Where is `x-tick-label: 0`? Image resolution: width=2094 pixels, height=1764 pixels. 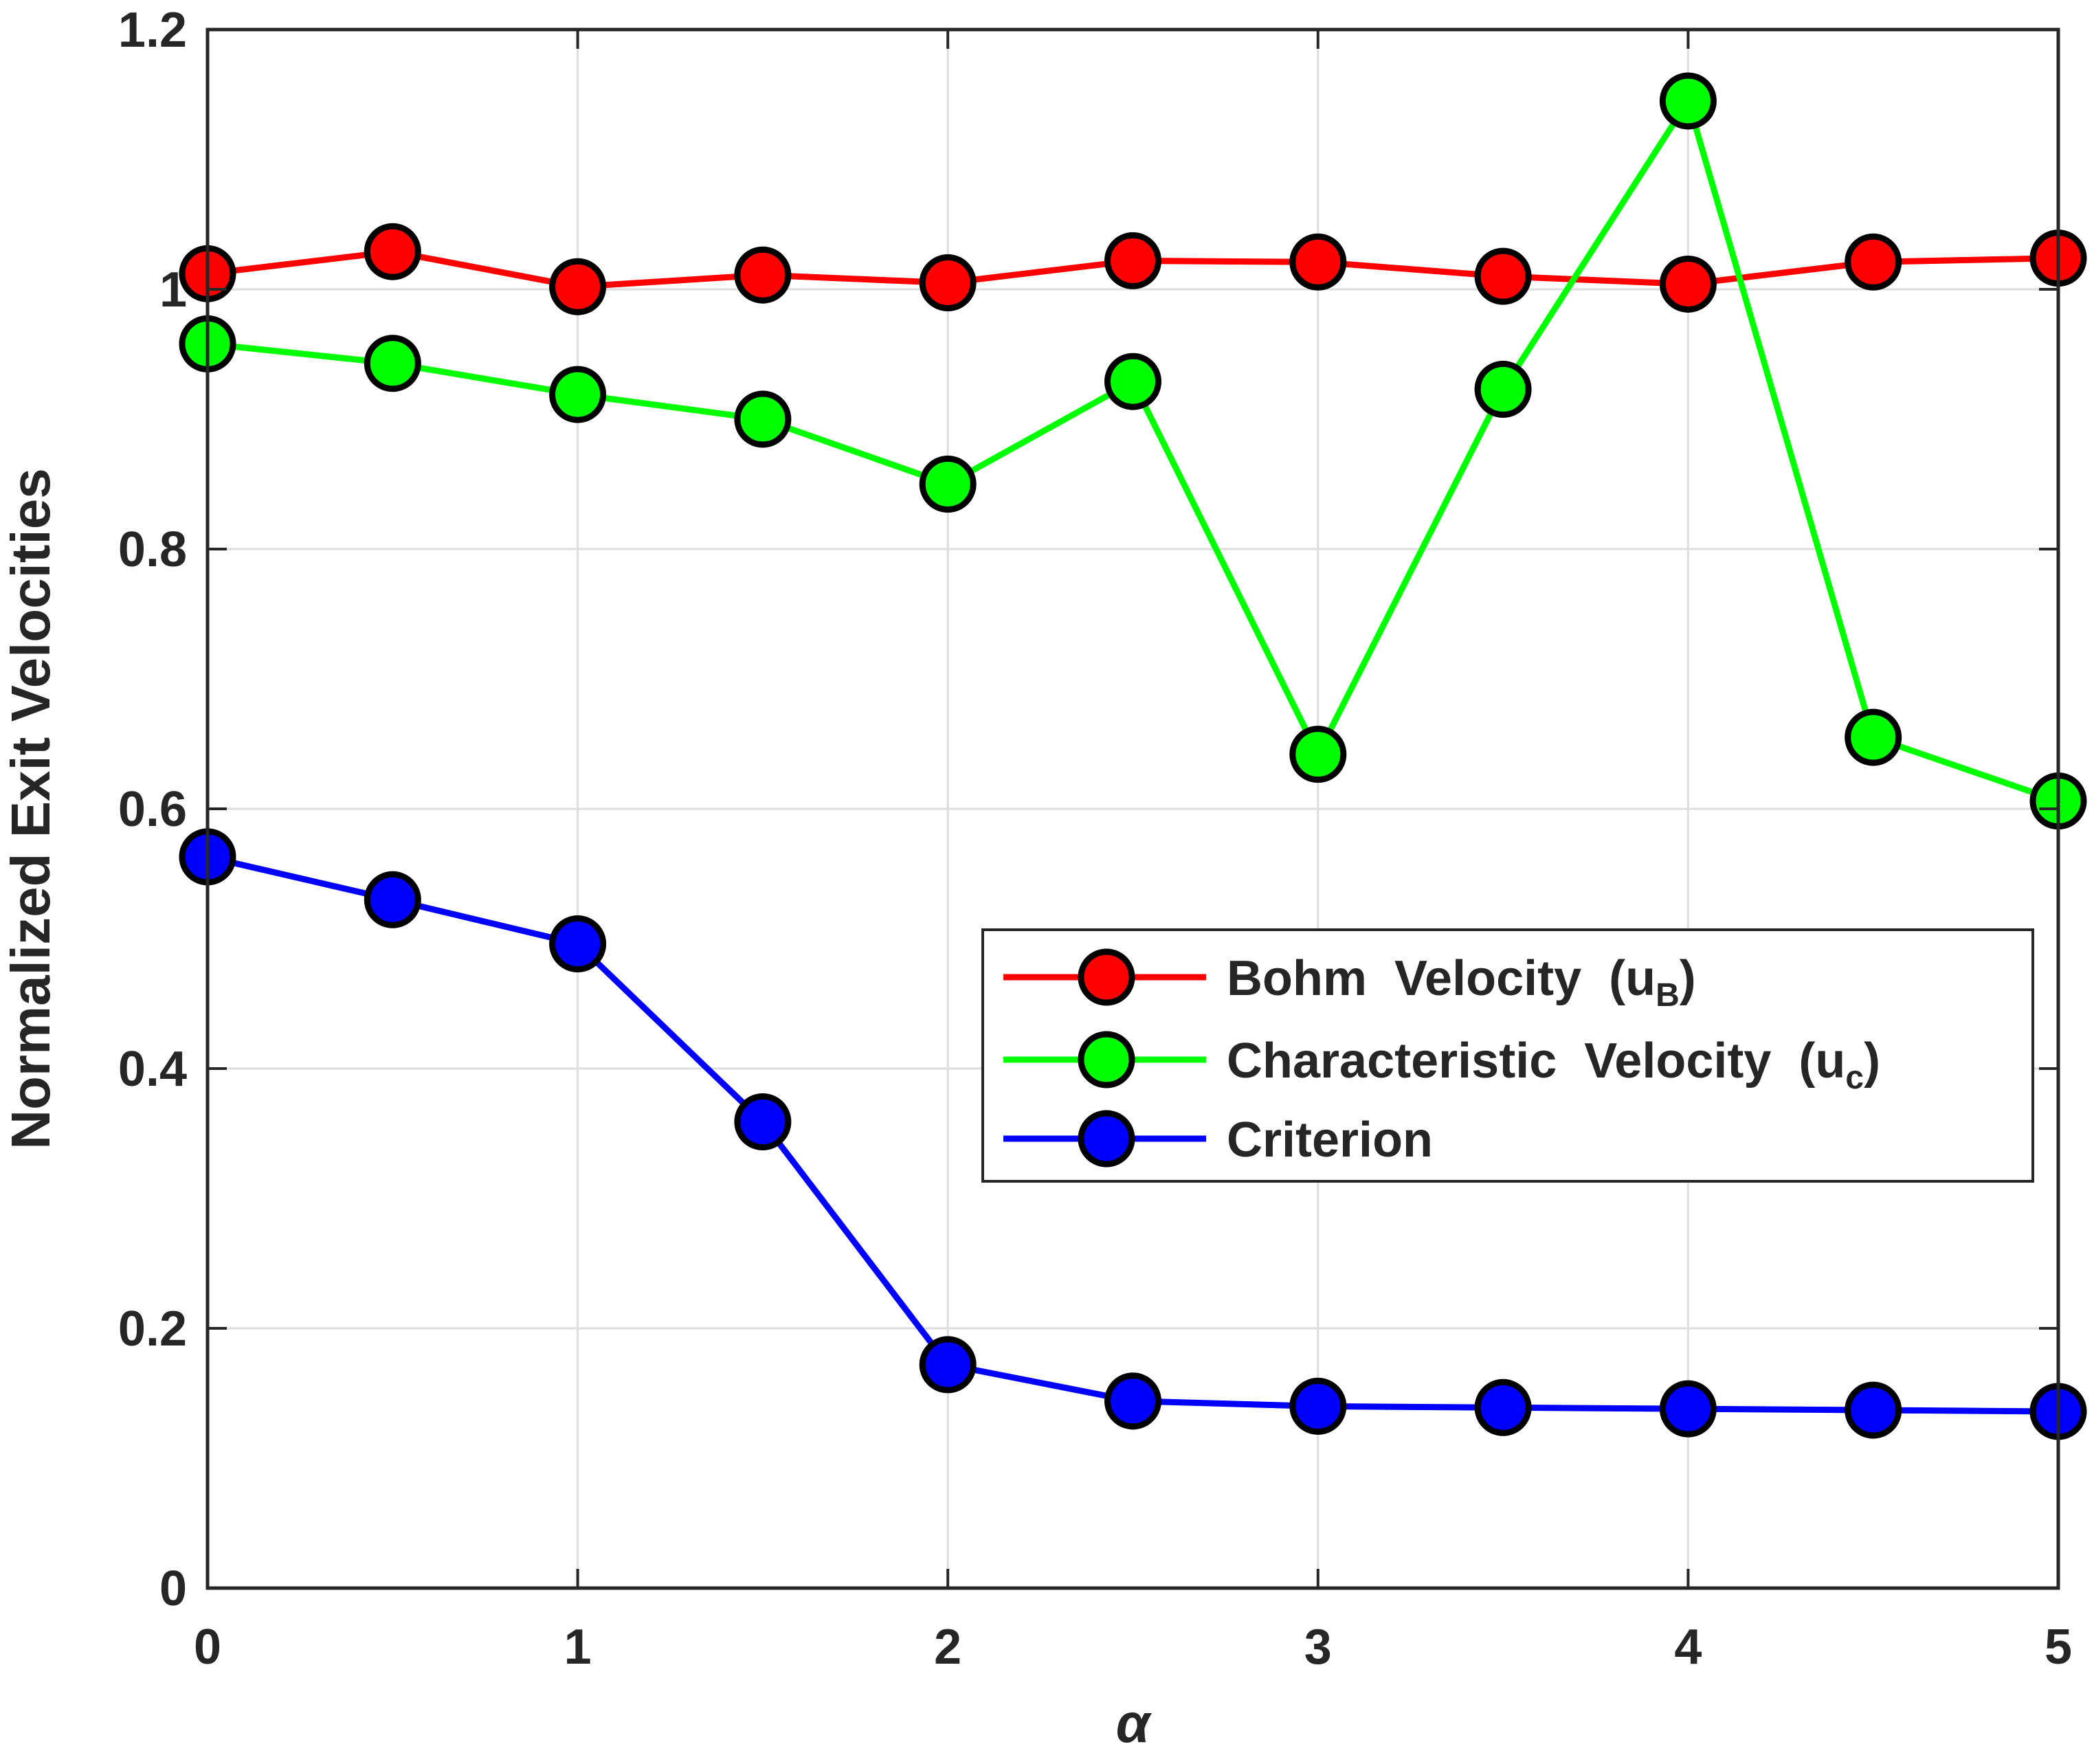
x-tick-label: 0 is located at coordinates (208, 1648).